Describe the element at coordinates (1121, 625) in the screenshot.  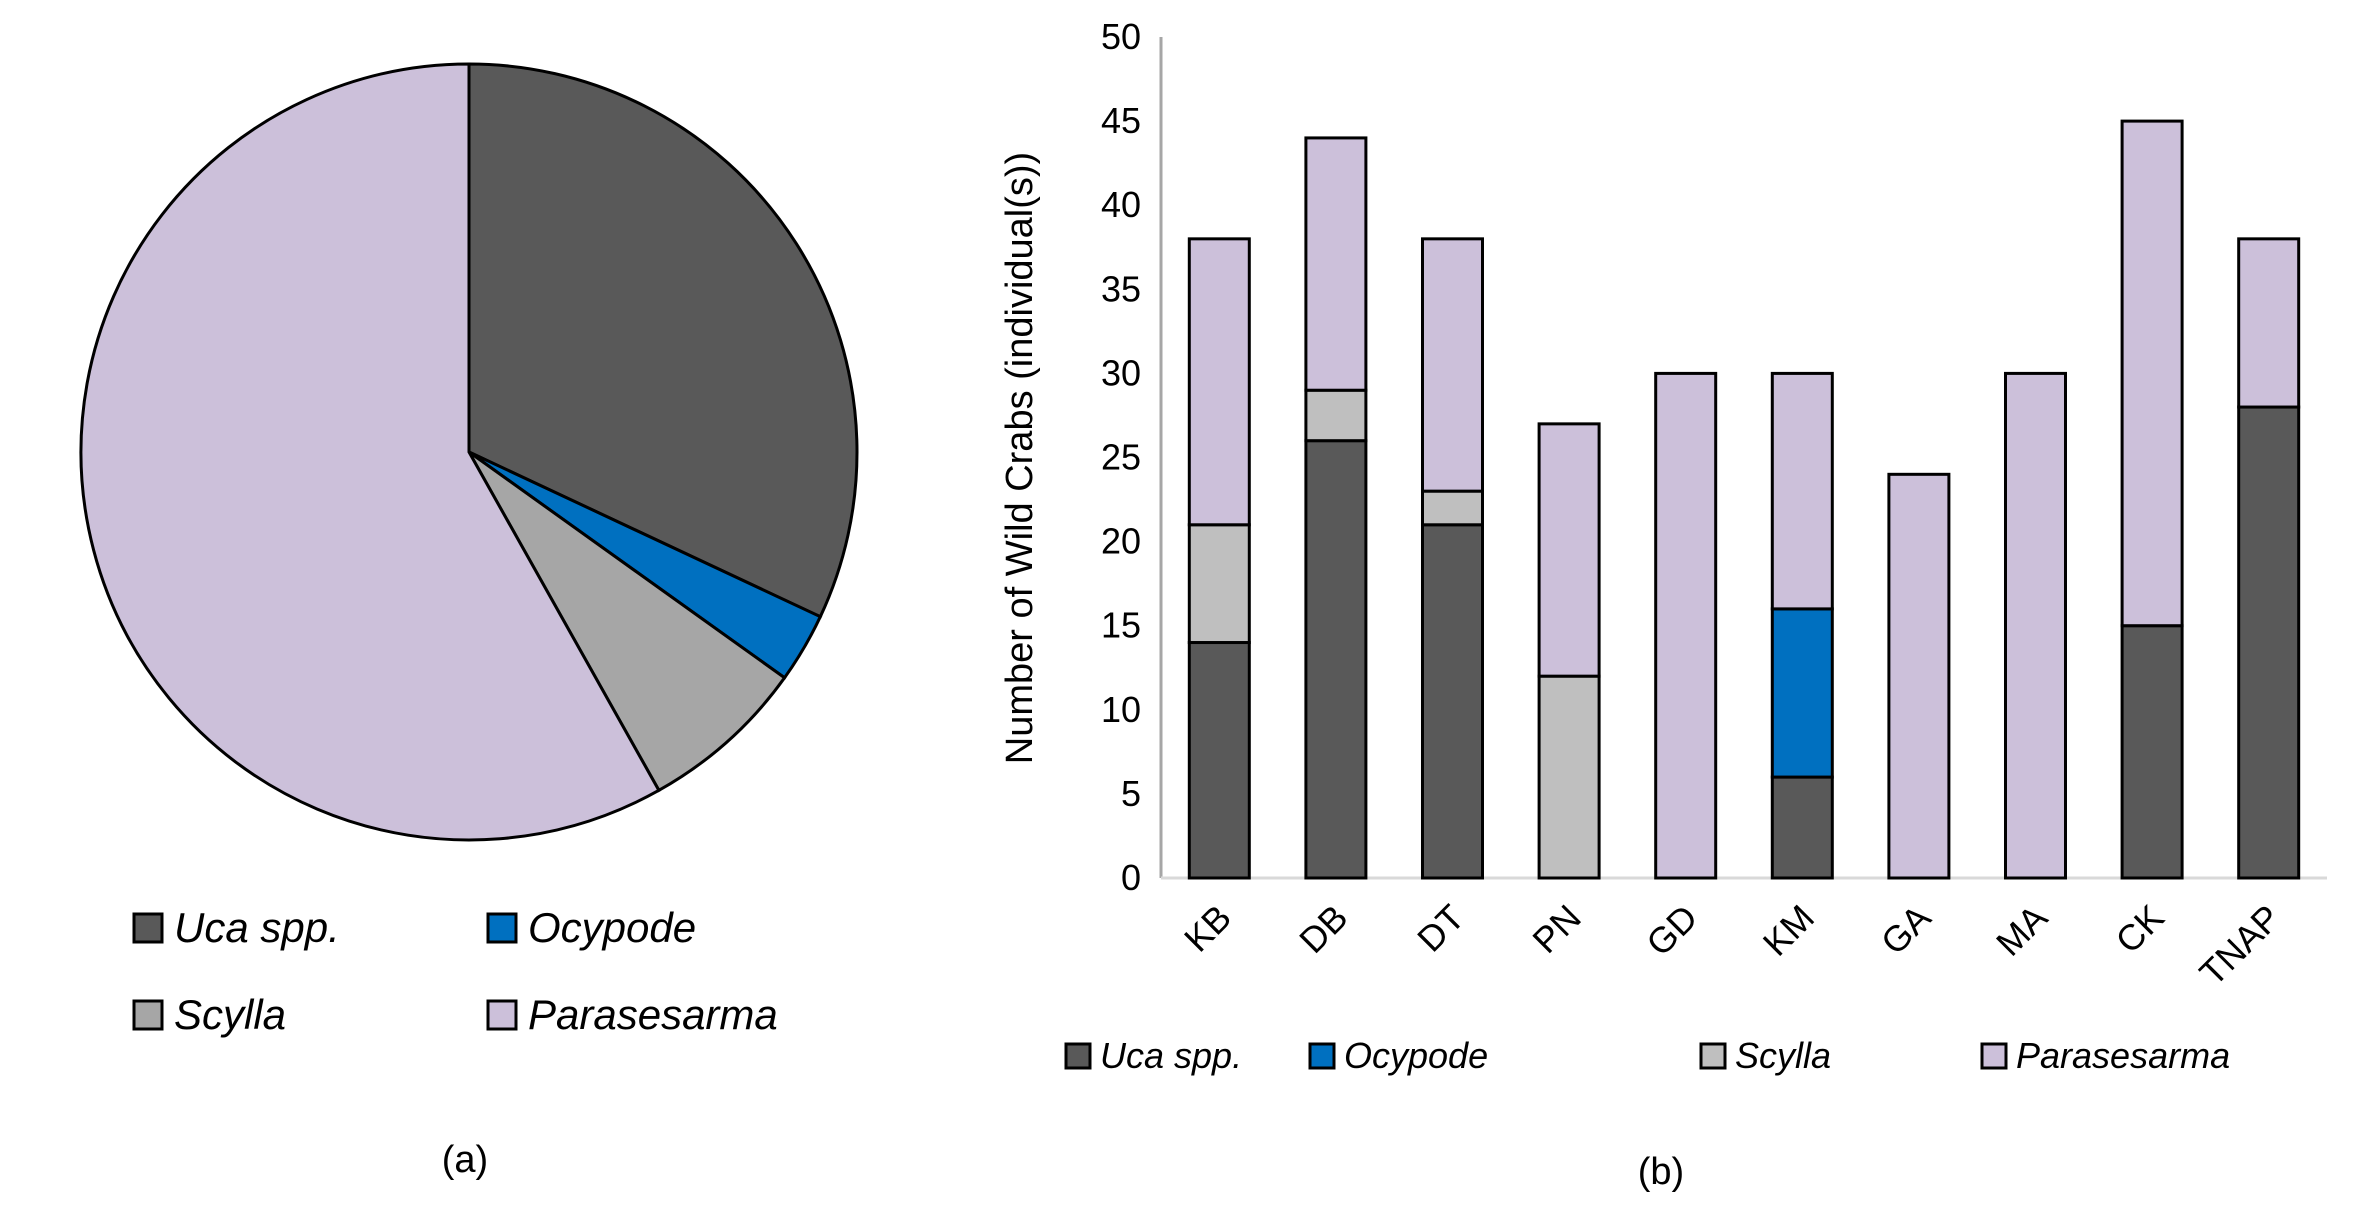
I see `y-tick-label: 15` at that location.